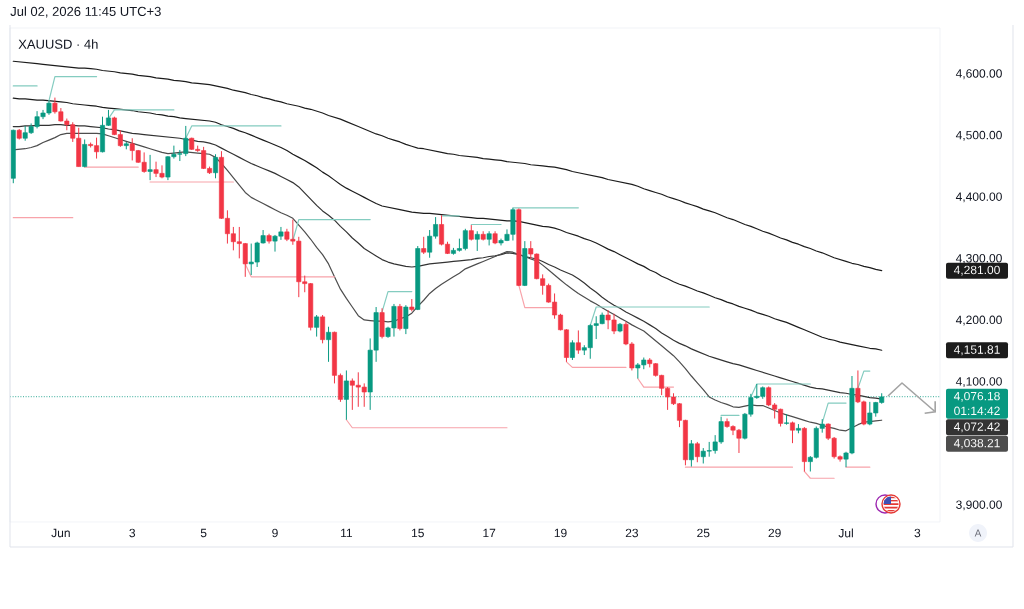  Describe the element at coordinates (978, 382) in the screenshot. I see `y-tick-label: 4,100.00` at that location.